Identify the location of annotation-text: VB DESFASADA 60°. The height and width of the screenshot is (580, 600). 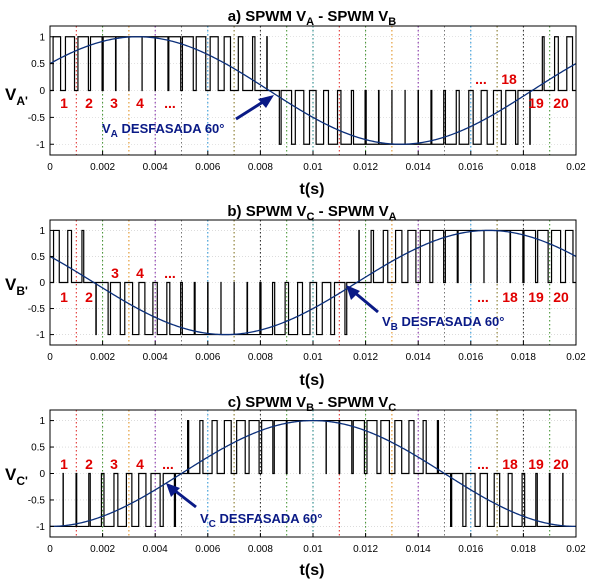
(443, 323).